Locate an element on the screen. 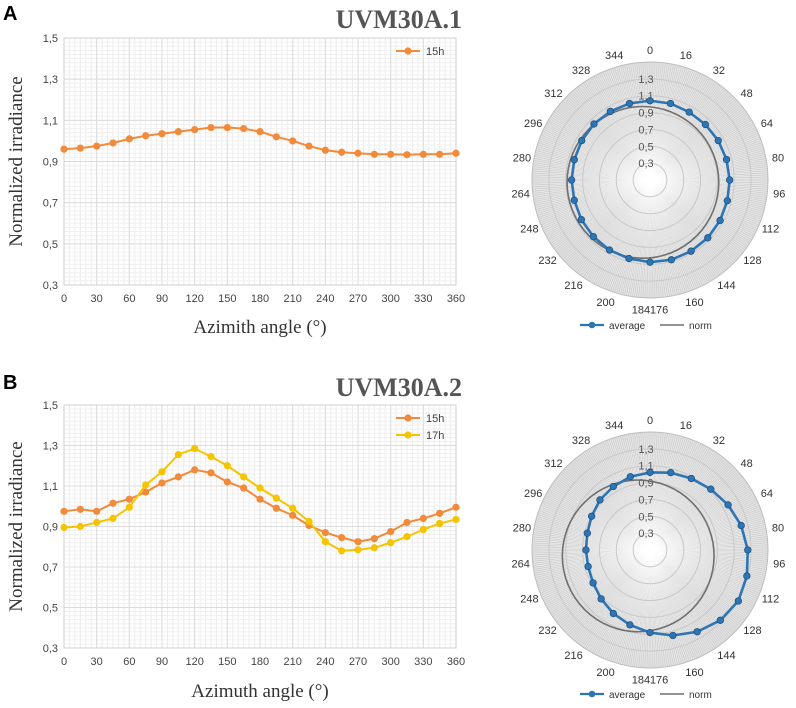  x-tick-label: 30 is located at coordinates (97, 299).